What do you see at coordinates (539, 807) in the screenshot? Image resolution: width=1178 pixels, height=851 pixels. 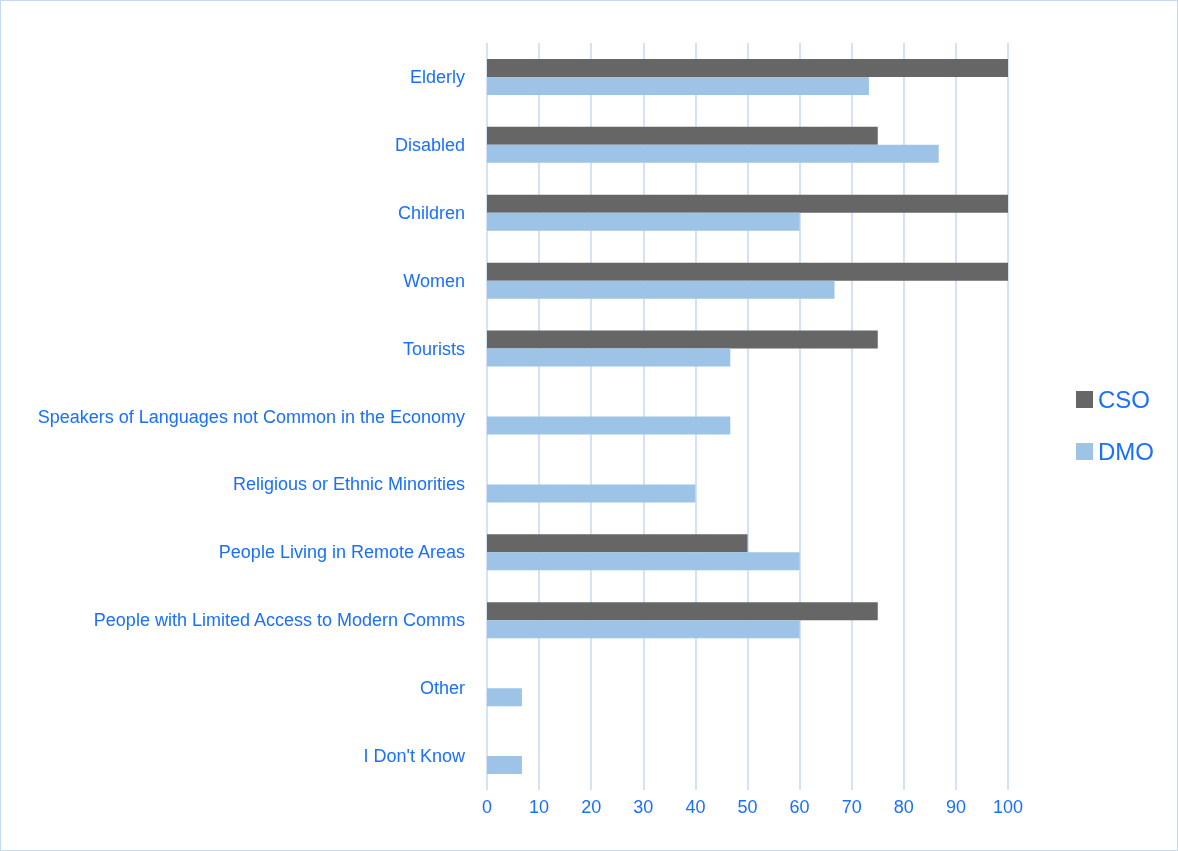 I see `x-tick-label: 10` at bounding box center [539, 807].